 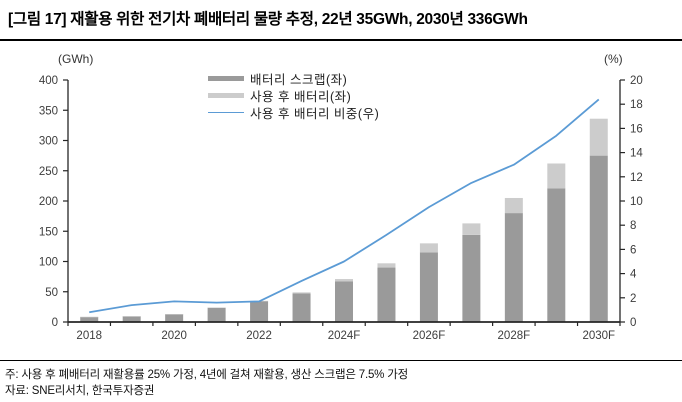 I want to click on left-axis-unit-label: (GWh), so click(x=76, y=59).